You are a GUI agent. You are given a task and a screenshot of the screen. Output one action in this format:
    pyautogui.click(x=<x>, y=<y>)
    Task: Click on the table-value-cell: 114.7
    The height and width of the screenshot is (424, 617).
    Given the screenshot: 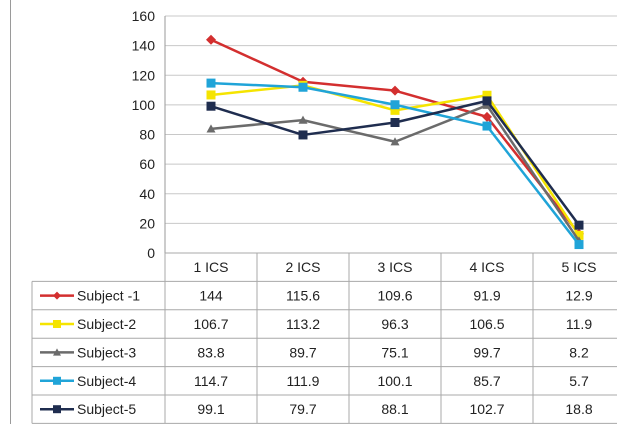 What is the action you would take?
    pyautogui.click(x=211, y=381)
    